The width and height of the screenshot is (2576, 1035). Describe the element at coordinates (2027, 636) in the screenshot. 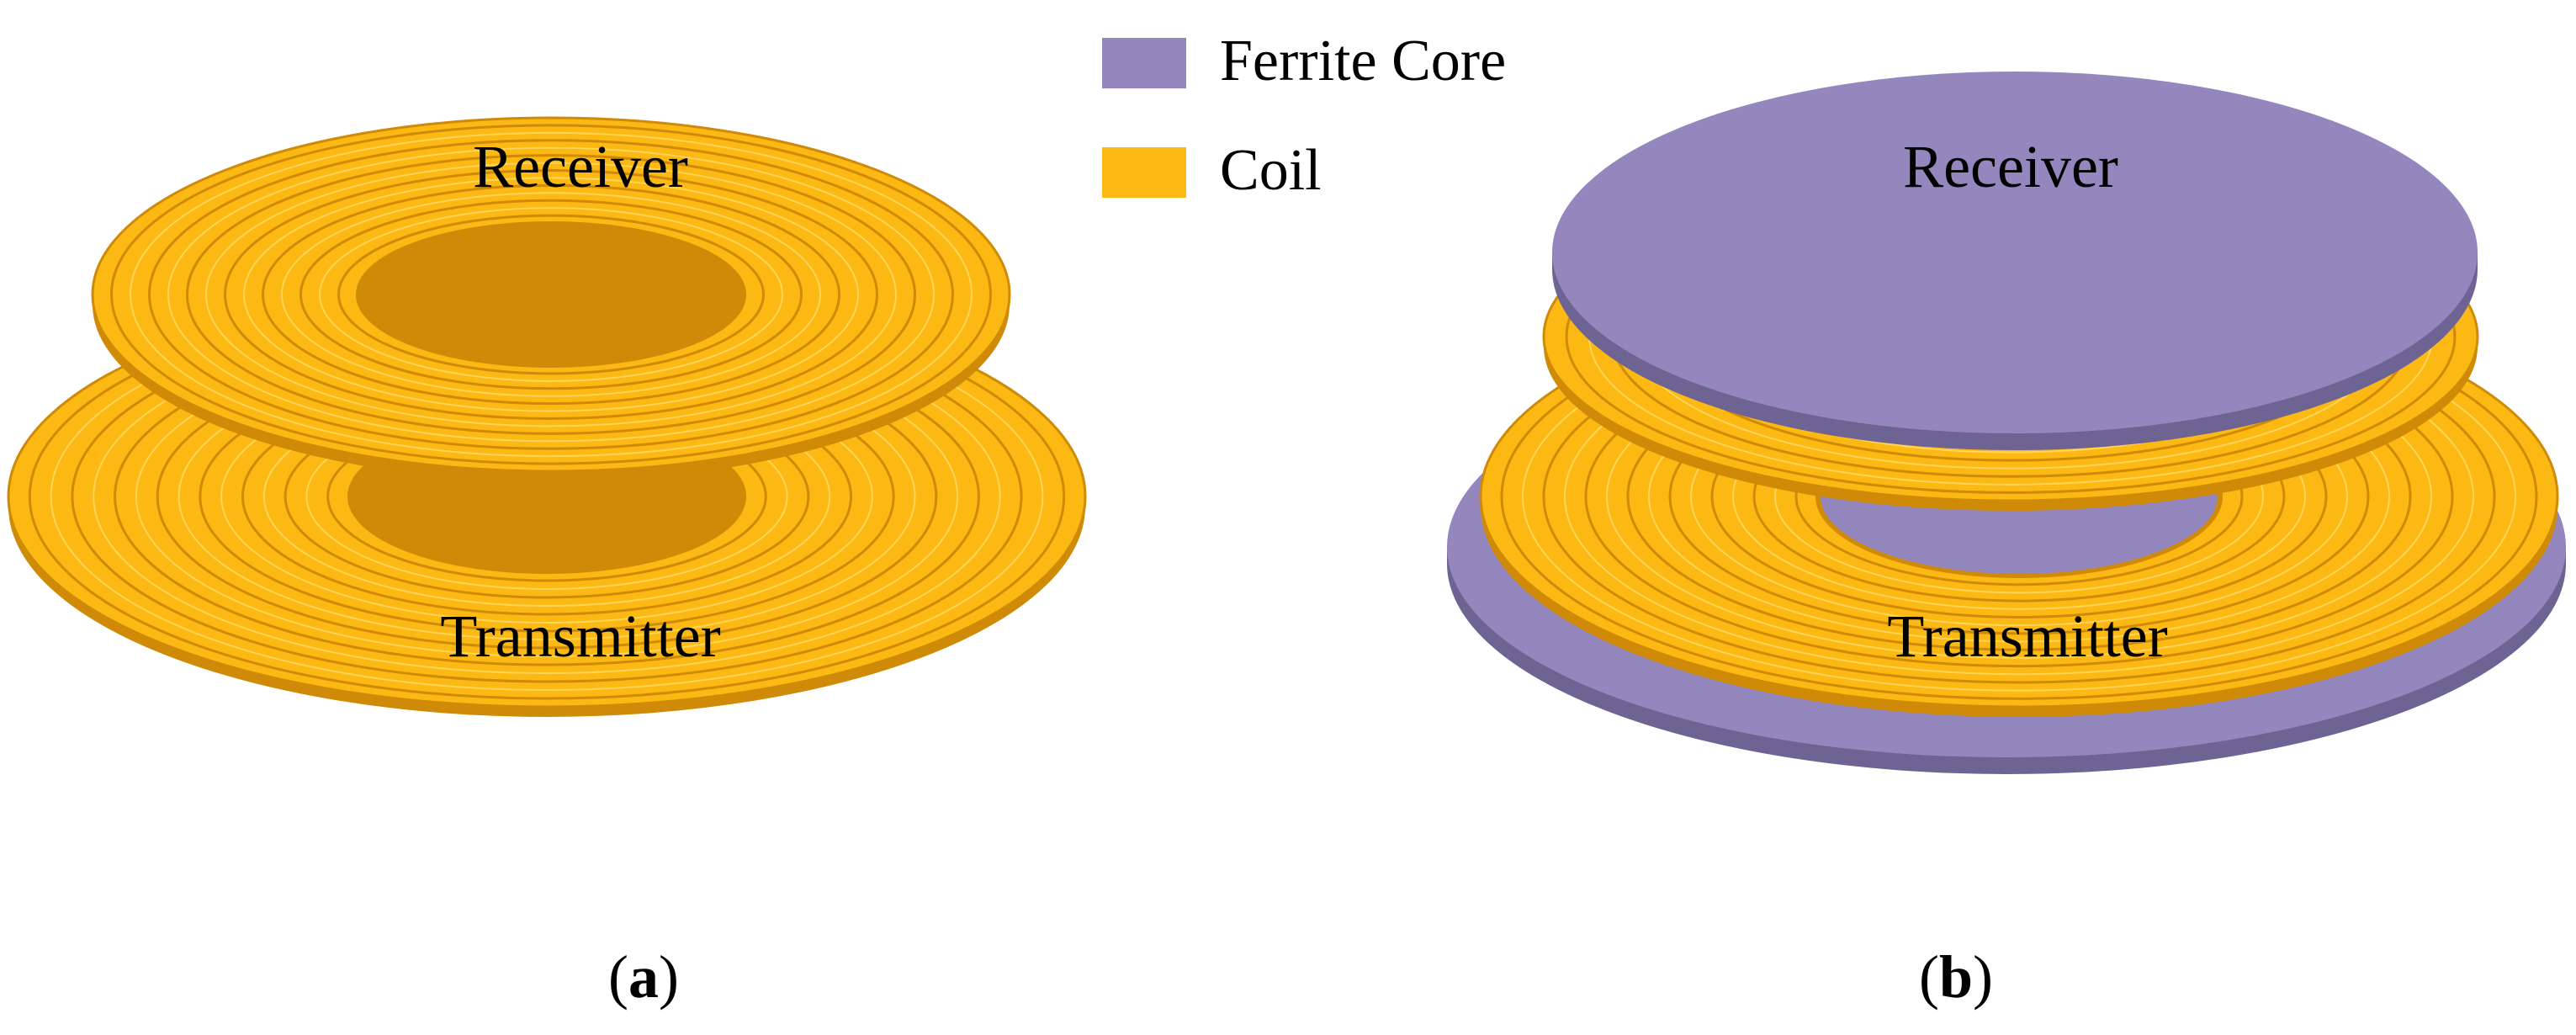

I see `transmitter-label-b: Transmitter` at that location.